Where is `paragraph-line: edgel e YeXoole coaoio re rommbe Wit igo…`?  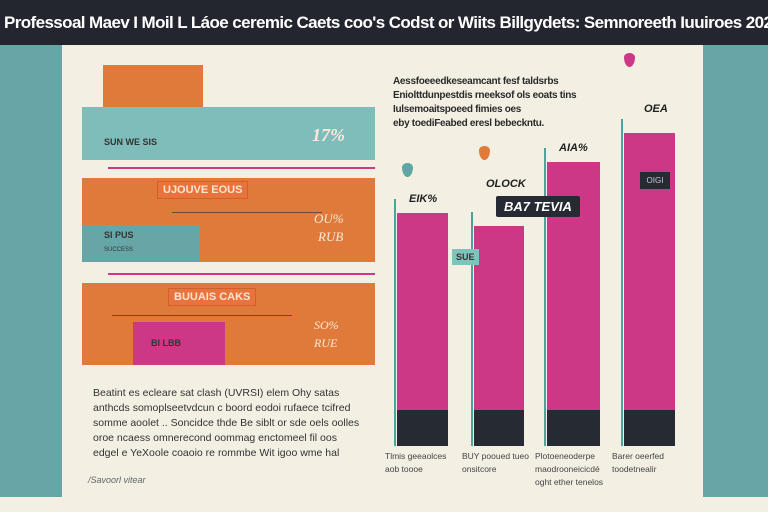 paragraph-line: edgel e YeXoole coaoio re rommbe Wit igo… is located at coordinates (216, 453).